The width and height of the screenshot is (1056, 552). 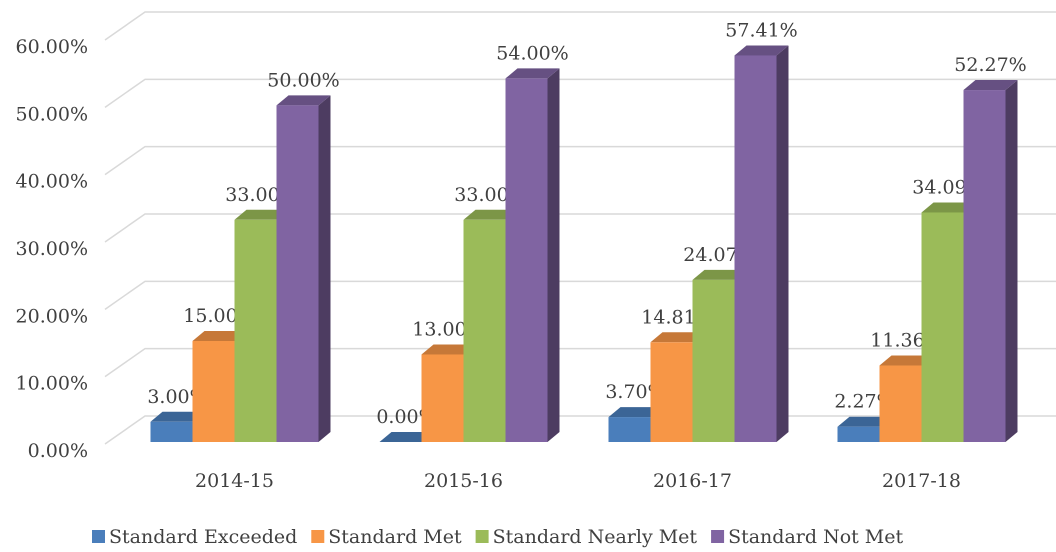 What do you see at coordinates (692, 481) in the screenshot?
I see `x-tick-label: 2016-17` at bounding box center [692, 481].